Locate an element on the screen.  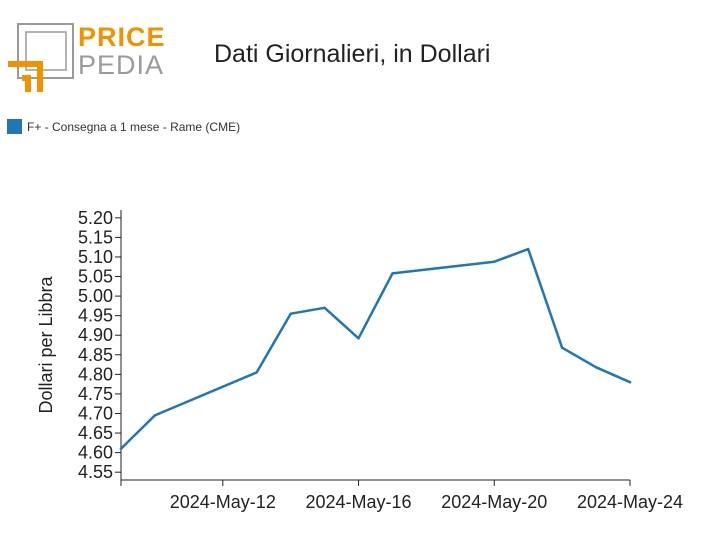
y-tick-label: 5.15 is located at coordinates (95, 237).